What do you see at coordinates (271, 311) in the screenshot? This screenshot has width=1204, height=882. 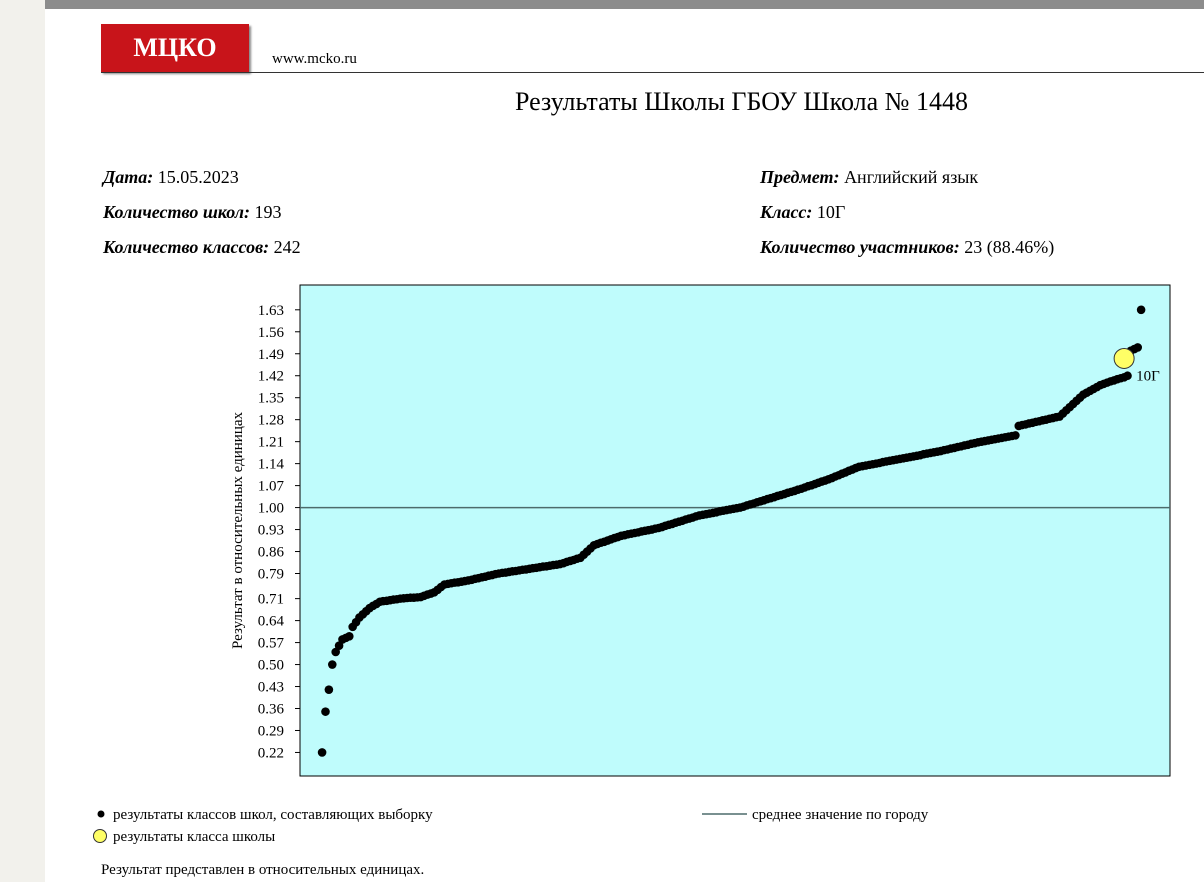 I see `y-tick-label: 1.63` at bounding box center [271, 311].